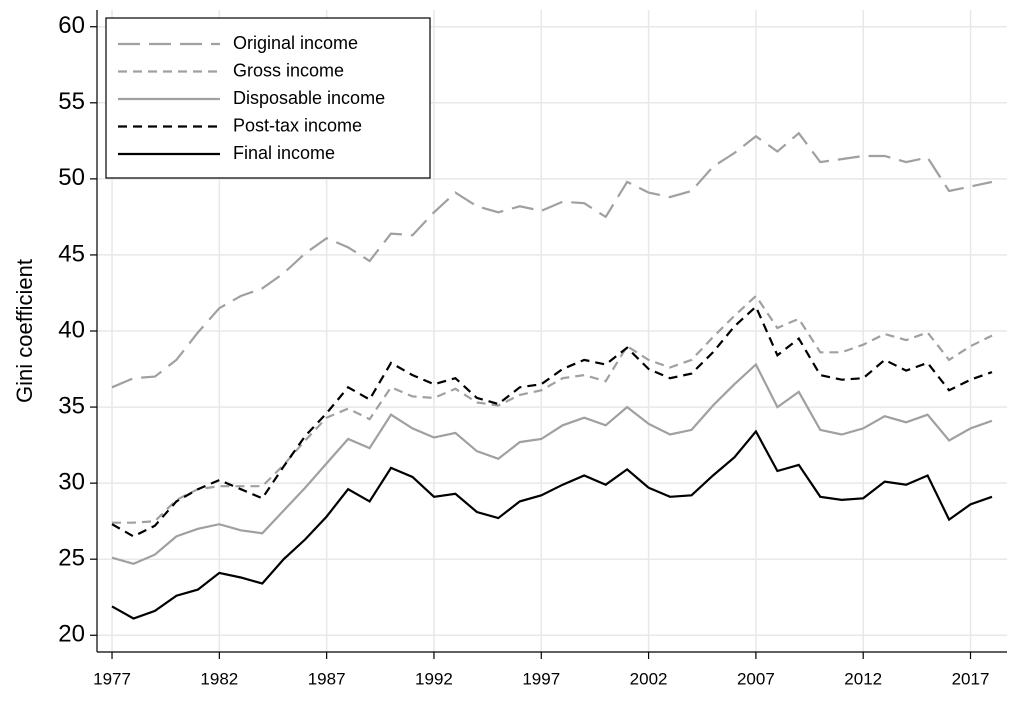 The image size is (1017, 709). Describe the element at coordinates (112, 678) in the screenshot. I see `x-tick-label: 1977` at that location.